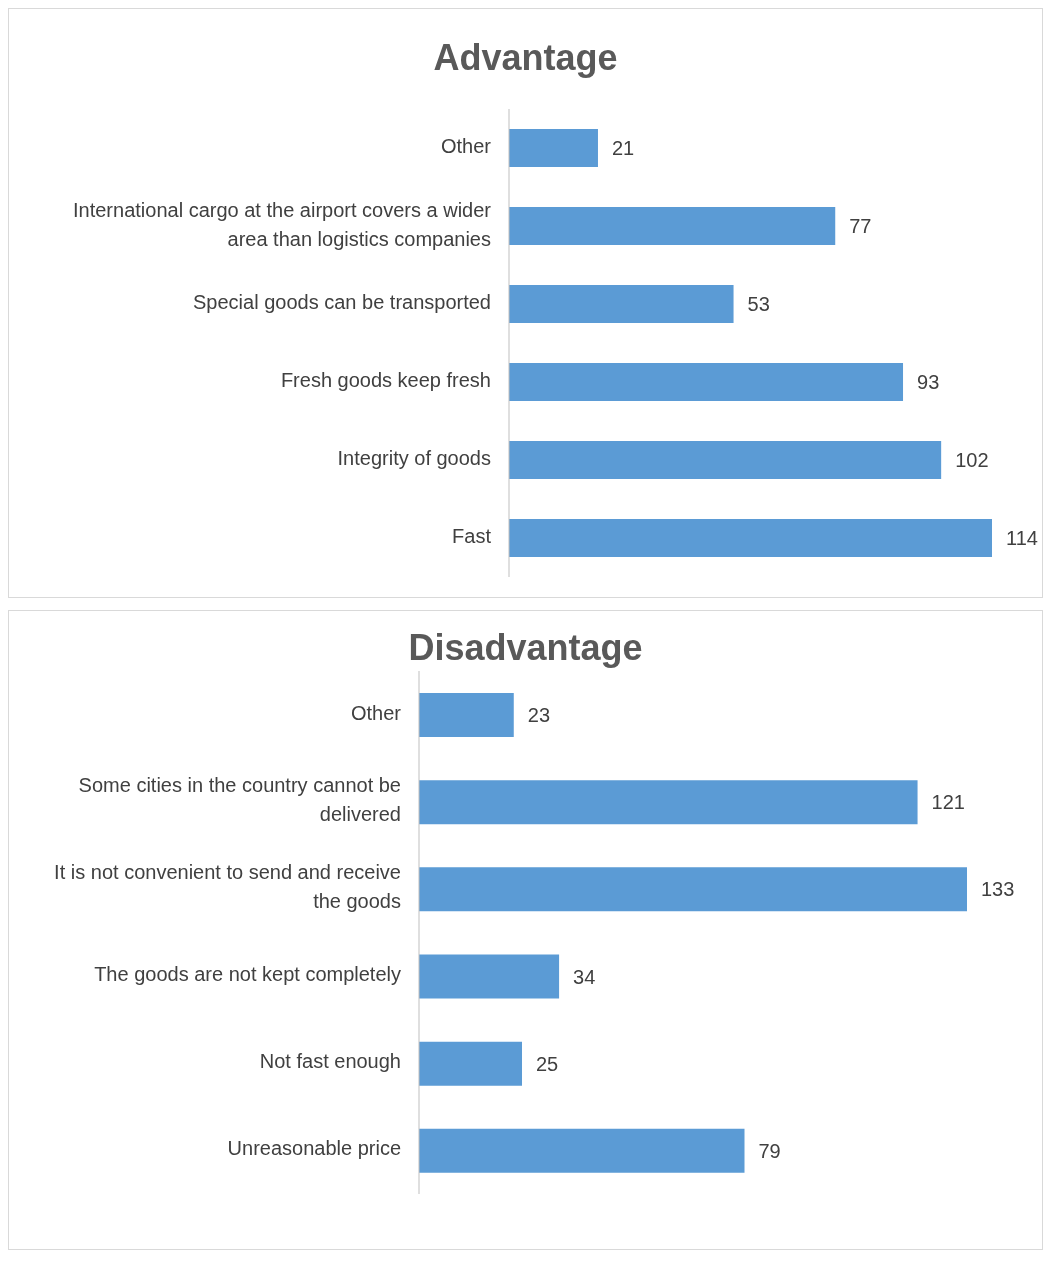 This screenshot has height=1270, width=1055. Describe the element at coordinates (472, 536) in the screenshot. I see `y-tick-label: Fast` at that location.